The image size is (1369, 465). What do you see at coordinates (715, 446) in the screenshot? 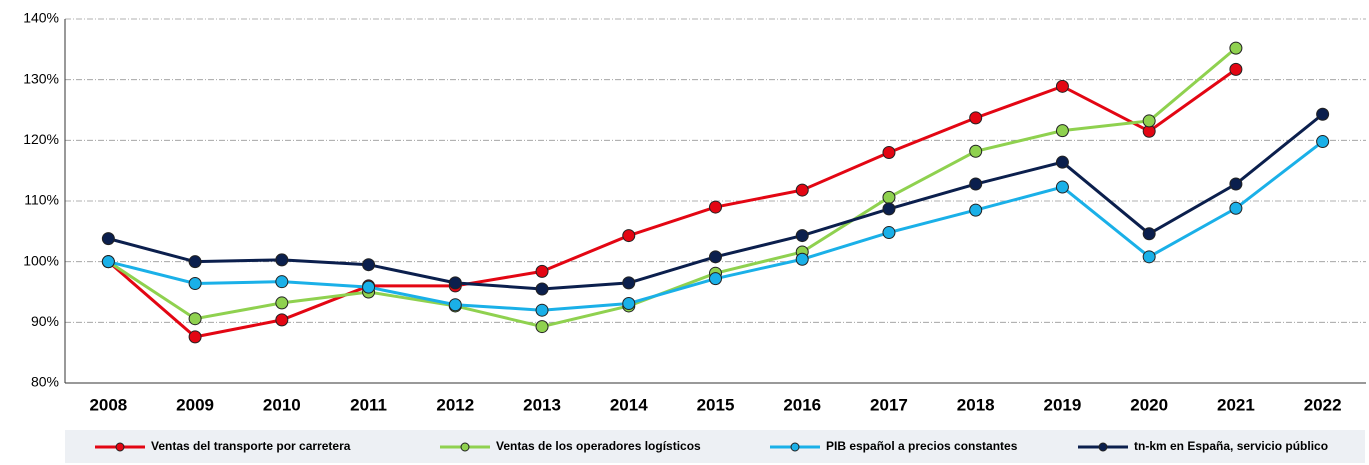
I see `legend-band` at bounding box center [715, 446].